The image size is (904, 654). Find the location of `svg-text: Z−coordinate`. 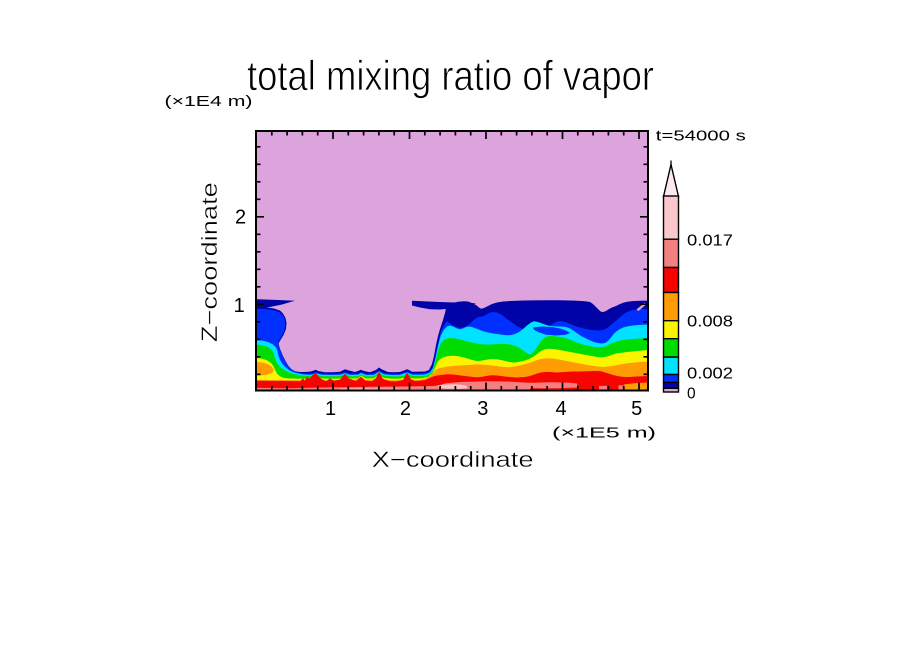

svg-text: Z−coordinate is located at coordinates (209, 262).